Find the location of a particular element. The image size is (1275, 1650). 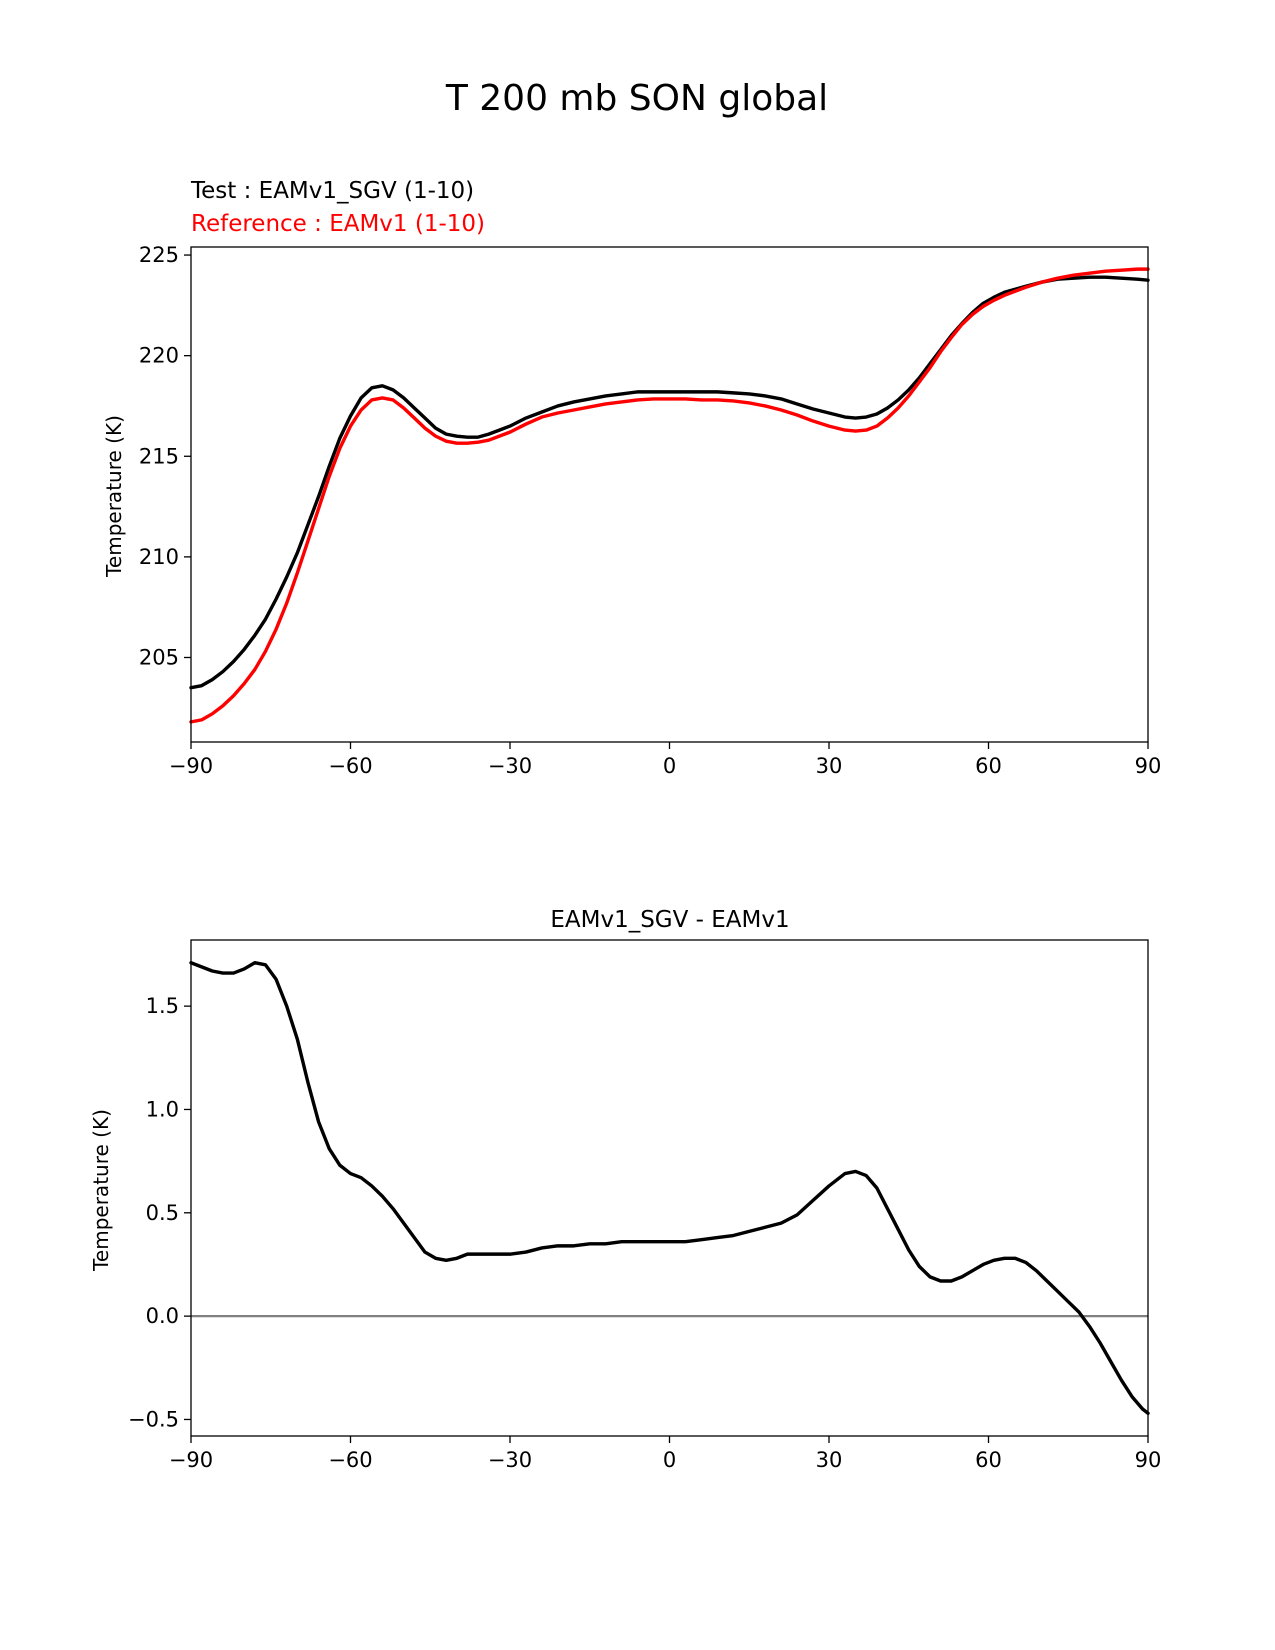

y-tick-label: 210 is located at coordinates (159, 557).